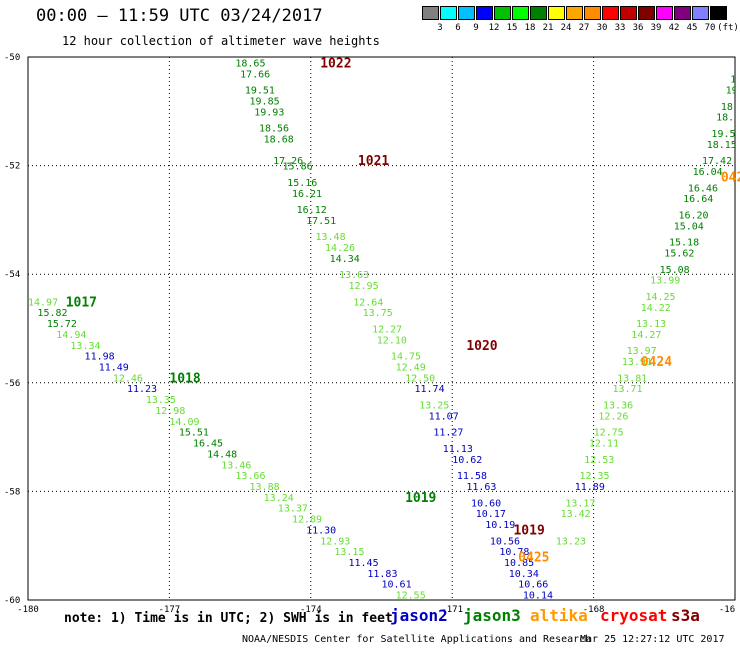 Image resolution: width=740 pixels, height=650 pixels. Describe the element at coordinates (142, 389) in the screenshot. I see `wave-height-point: 11.23` at that location.